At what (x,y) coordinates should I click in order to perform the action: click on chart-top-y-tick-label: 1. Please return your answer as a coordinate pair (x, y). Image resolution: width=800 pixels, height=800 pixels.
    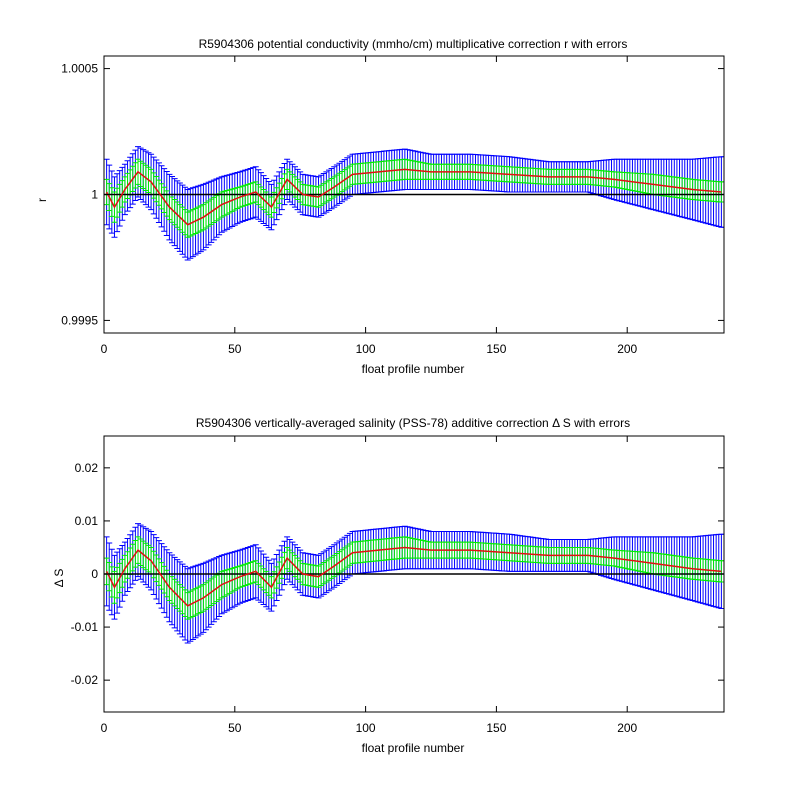
    Looking at the image, I should click on (94, 195).